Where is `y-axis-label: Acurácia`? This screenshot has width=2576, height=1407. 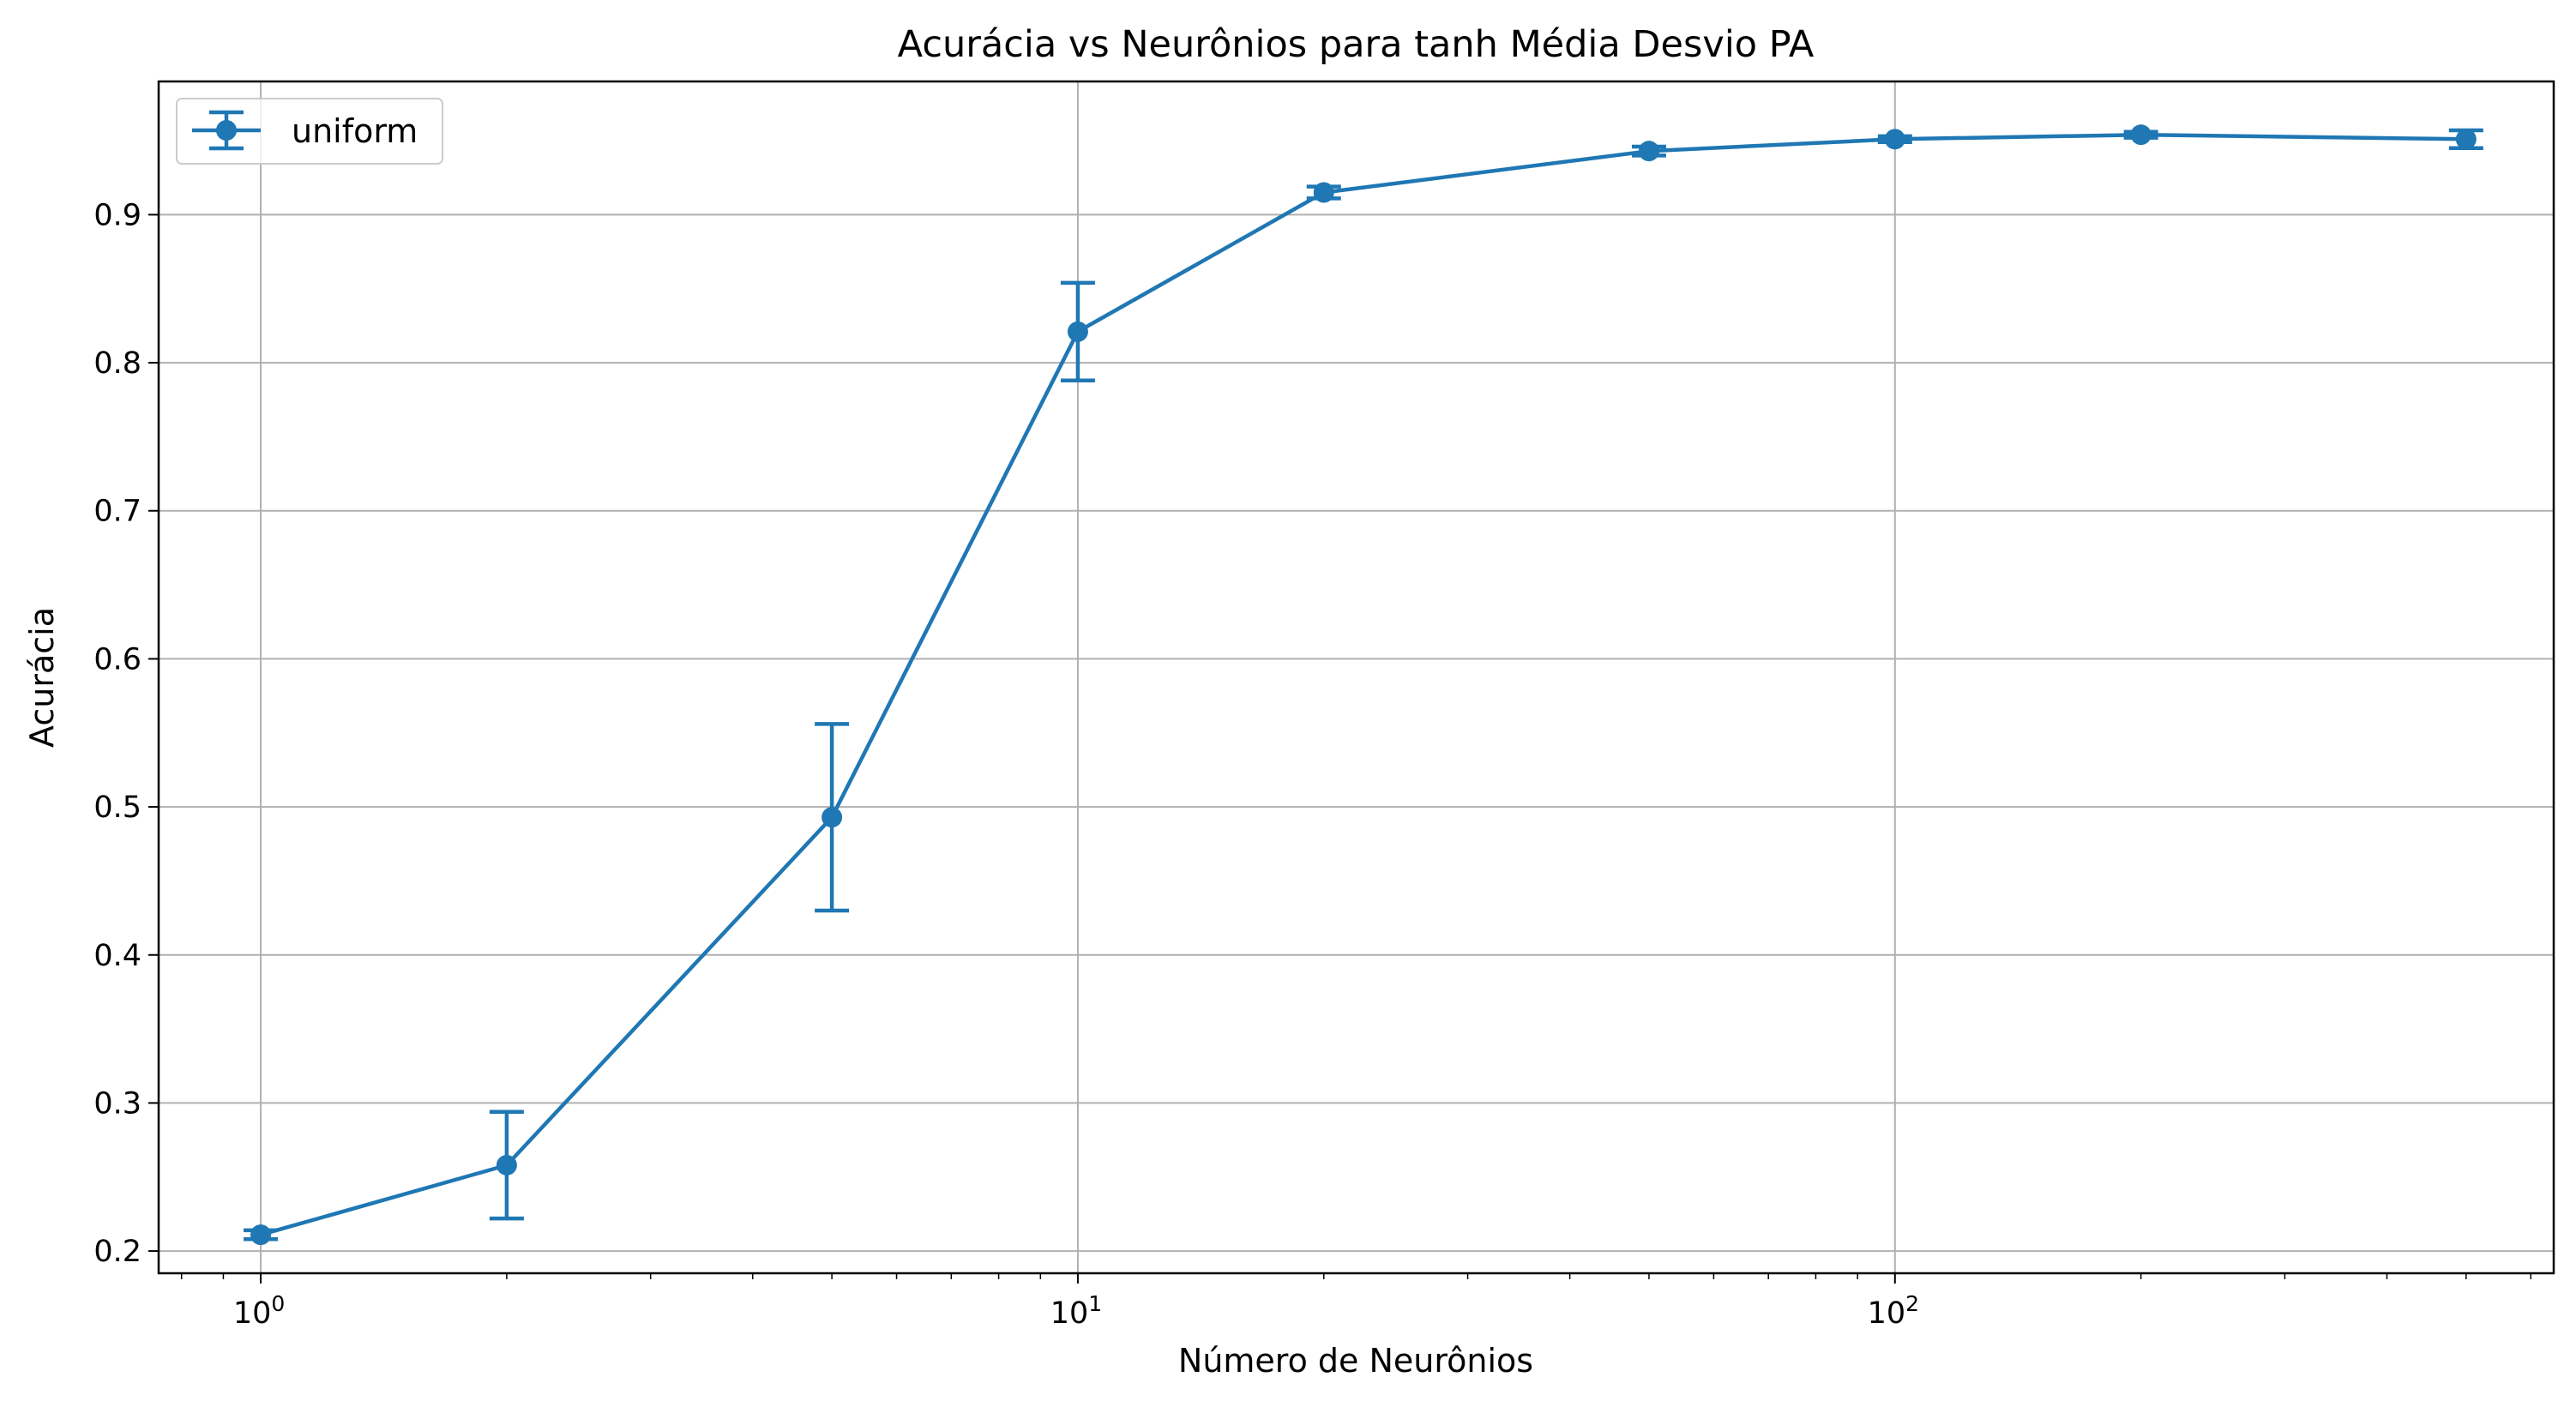 y-axis-label: Acurácia is located at coordinates (42, 677).